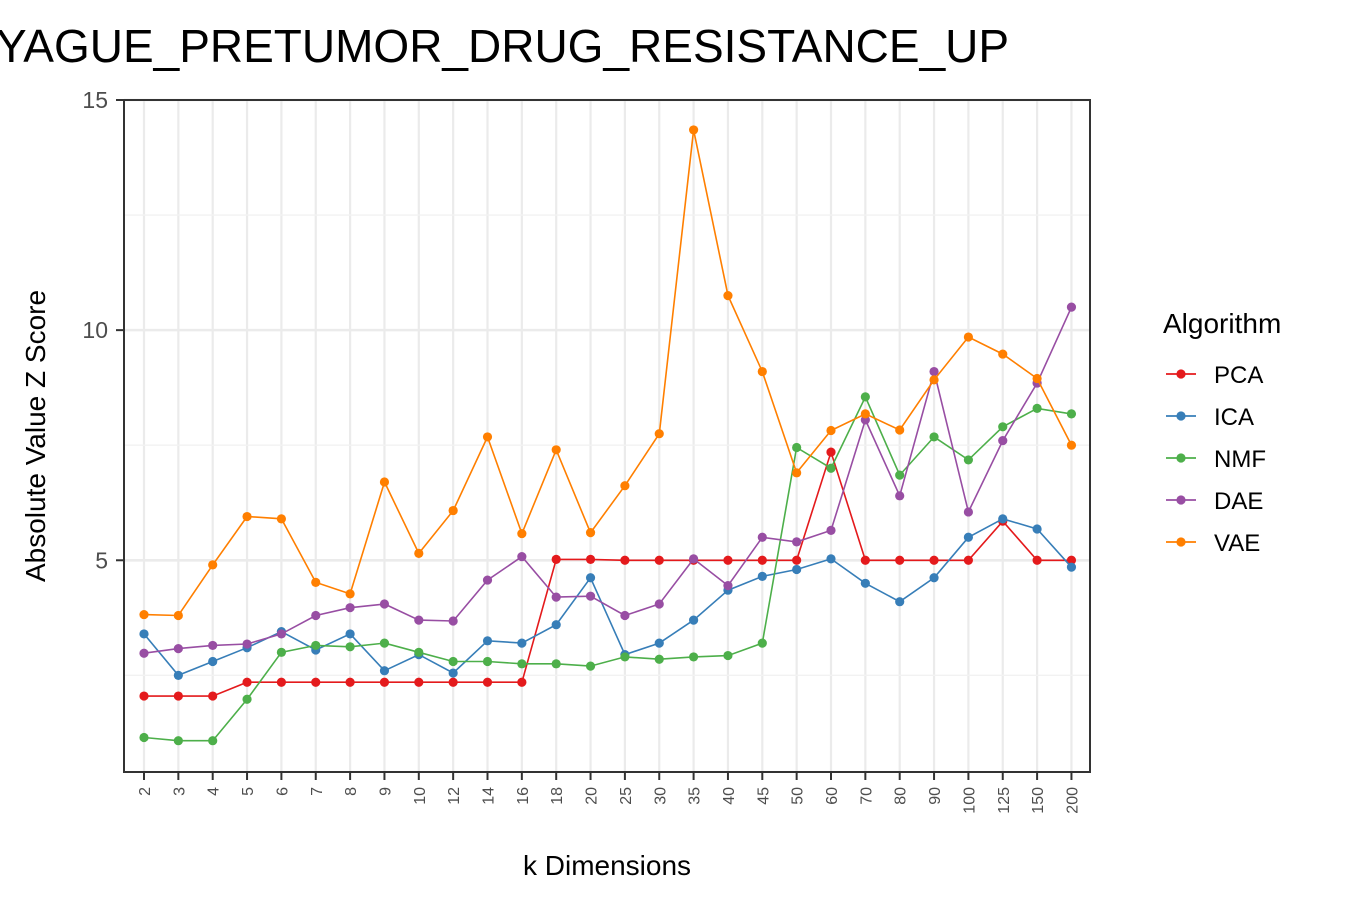 The height and width of the screenshot is (900, 1350). I want to click on x-tick-label: 100, so click(969, 800).